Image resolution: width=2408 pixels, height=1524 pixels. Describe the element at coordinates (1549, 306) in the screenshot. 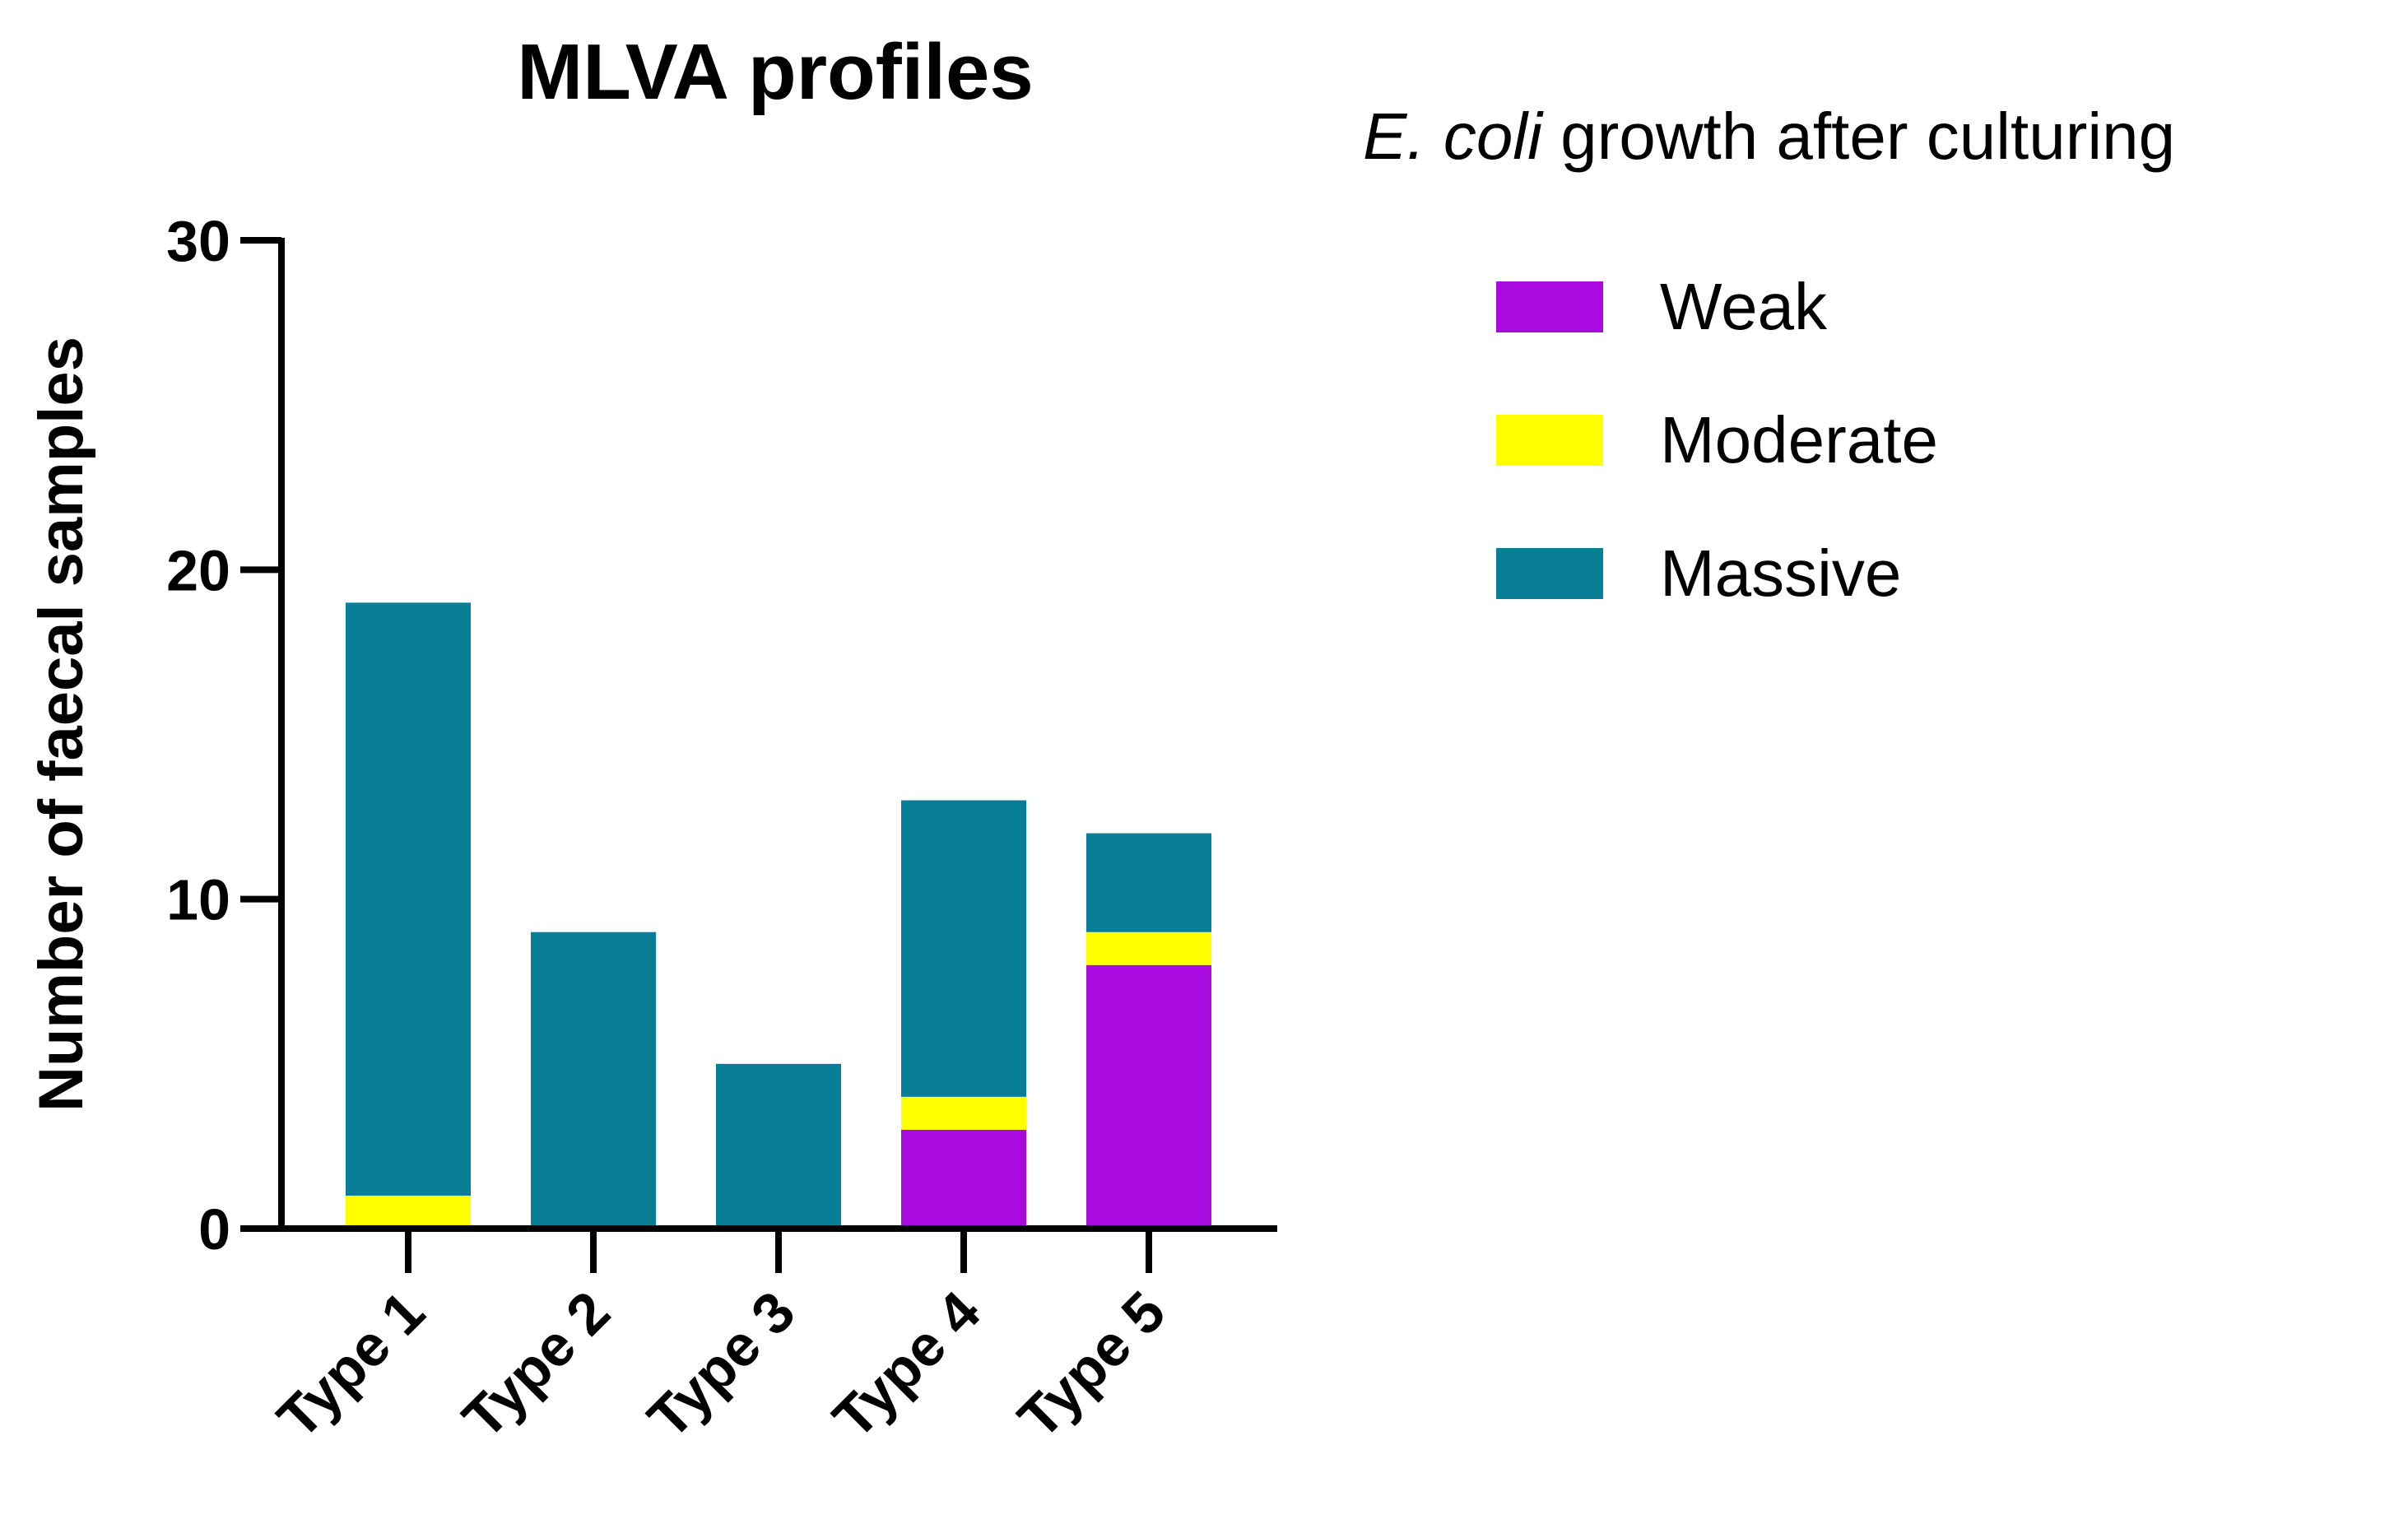

I see `legend-swatch-weak` at that location.